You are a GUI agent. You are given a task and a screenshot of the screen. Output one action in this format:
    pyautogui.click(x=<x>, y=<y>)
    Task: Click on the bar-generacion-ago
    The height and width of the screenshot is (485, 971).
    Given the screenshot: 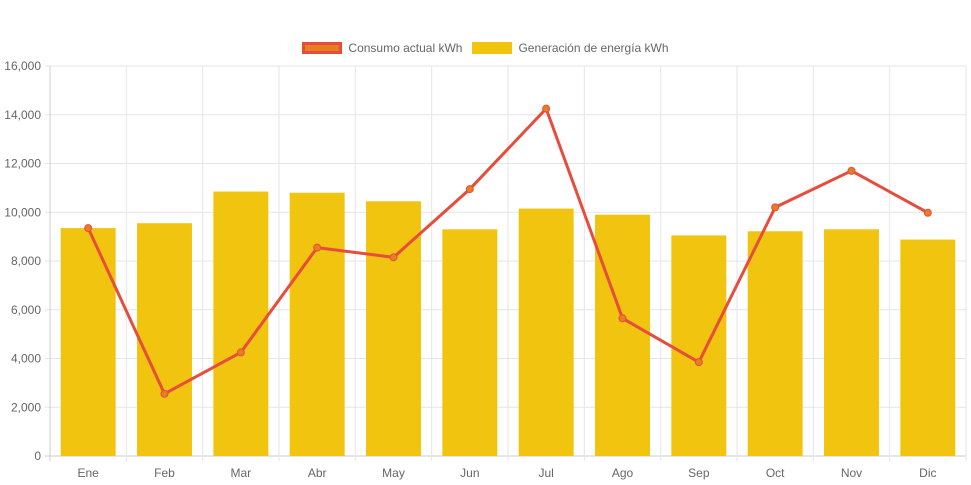 What is the action you would take?
    pyautogui.click(x=622, y=335)
    